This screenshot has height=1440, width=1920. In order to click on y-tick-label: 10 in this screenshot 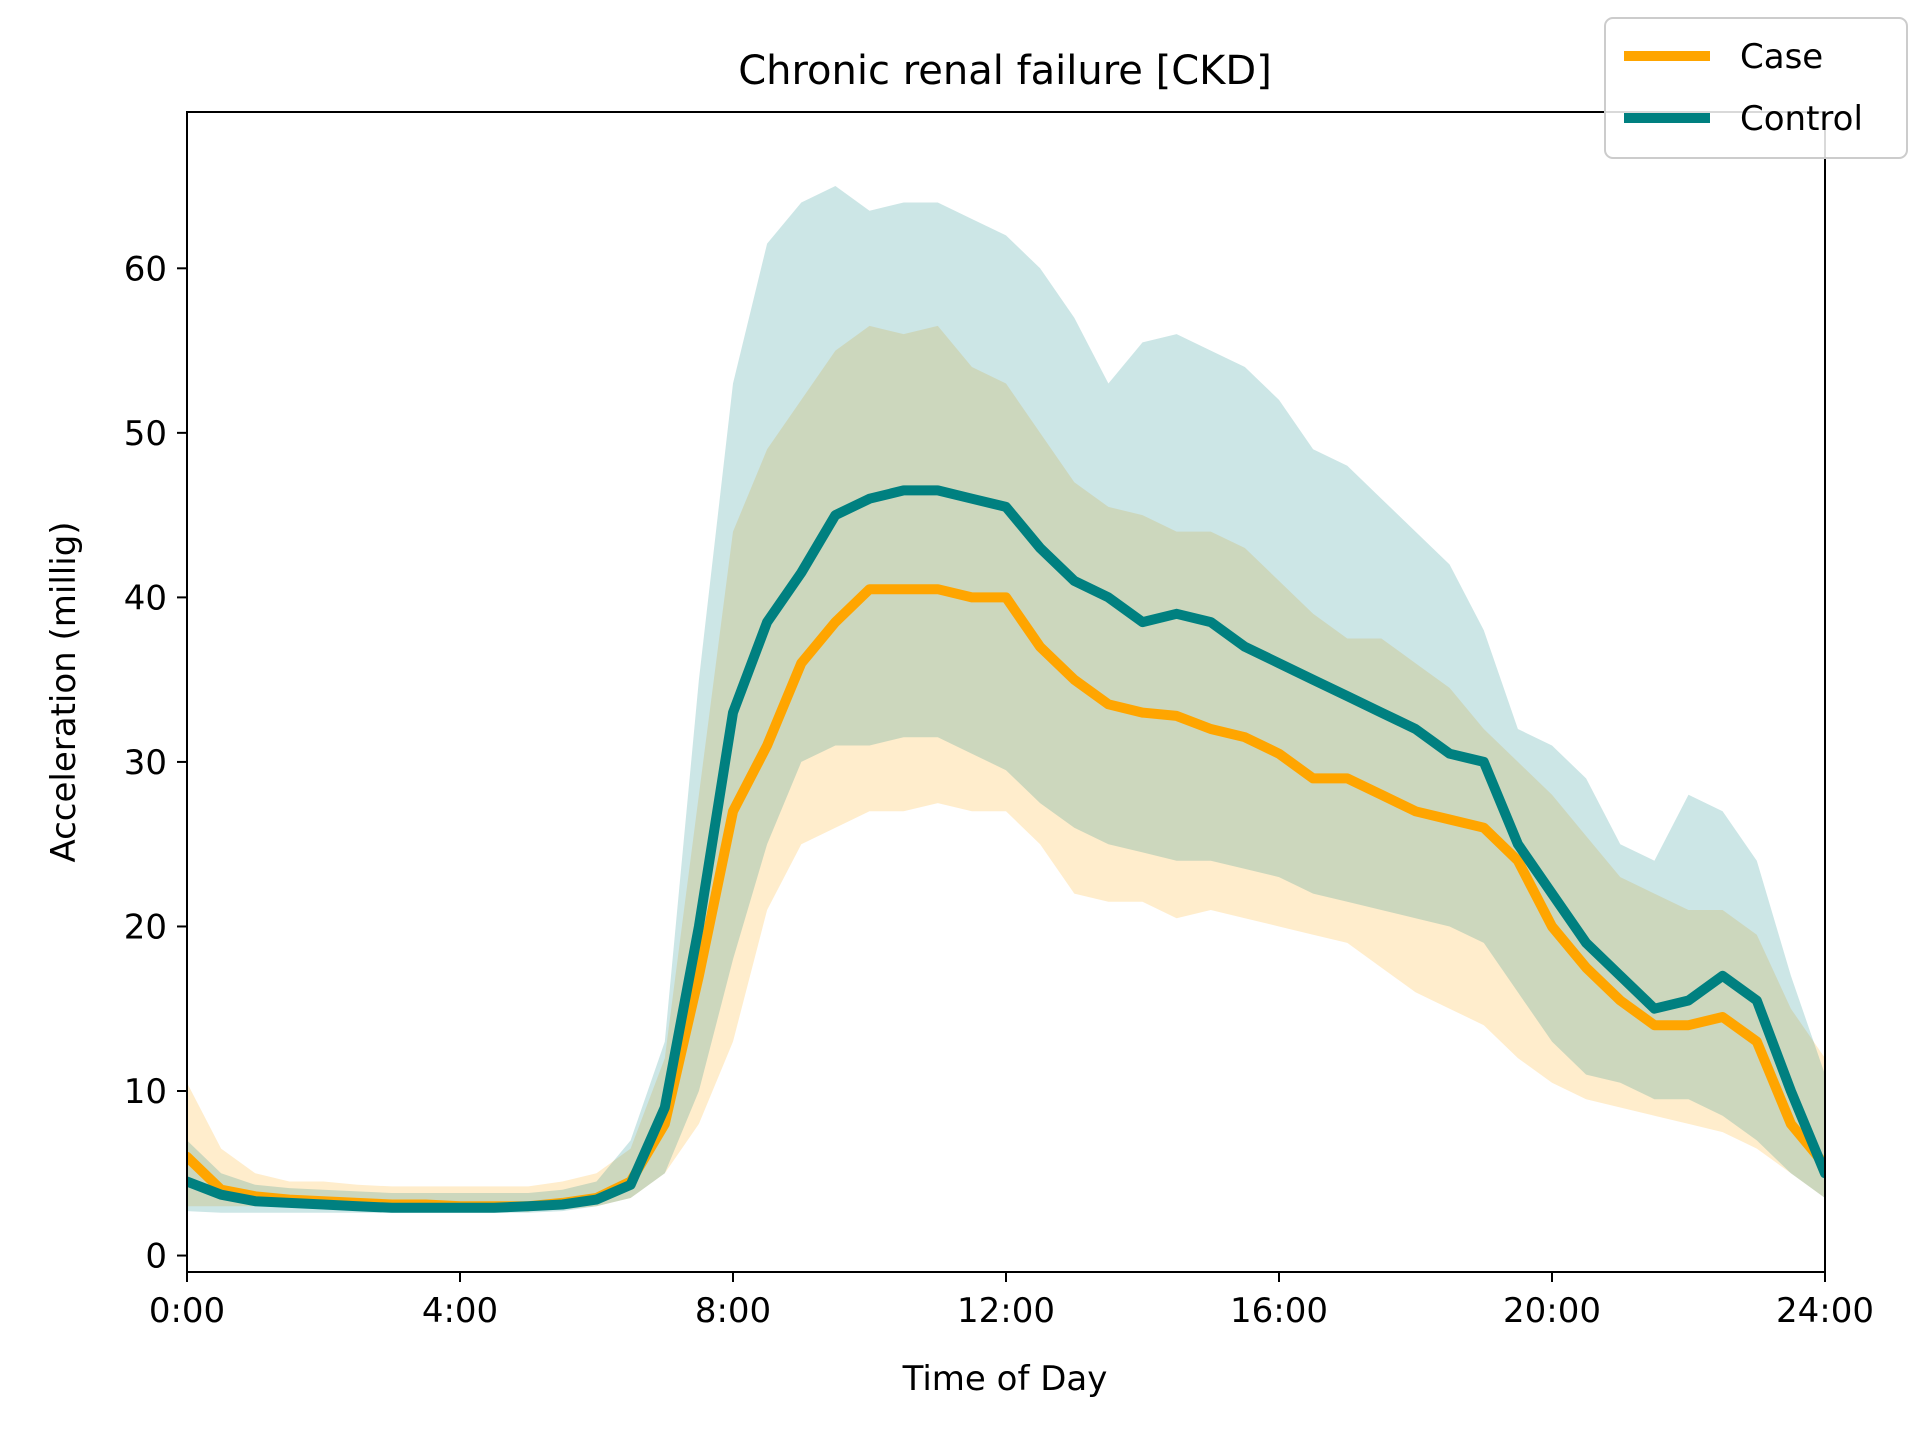, I will do `click(145, 1092)`.